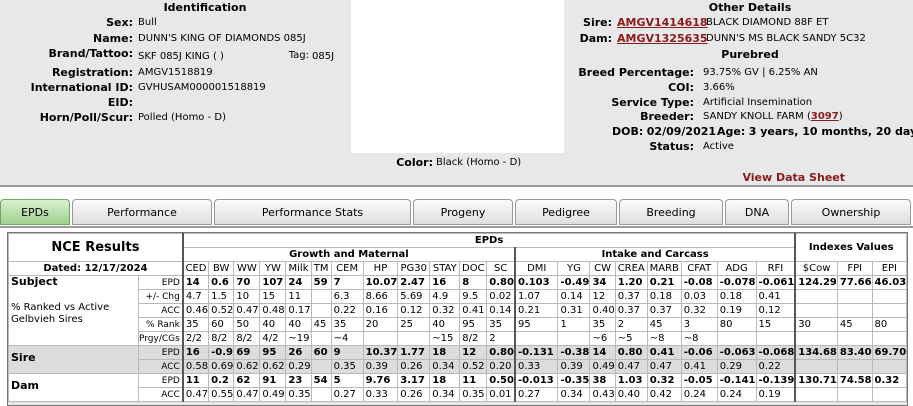  What do you see at coordinates (889, 394) in the screenshot?
I see `dam-acc-epi` at bounding box center [889, 394].